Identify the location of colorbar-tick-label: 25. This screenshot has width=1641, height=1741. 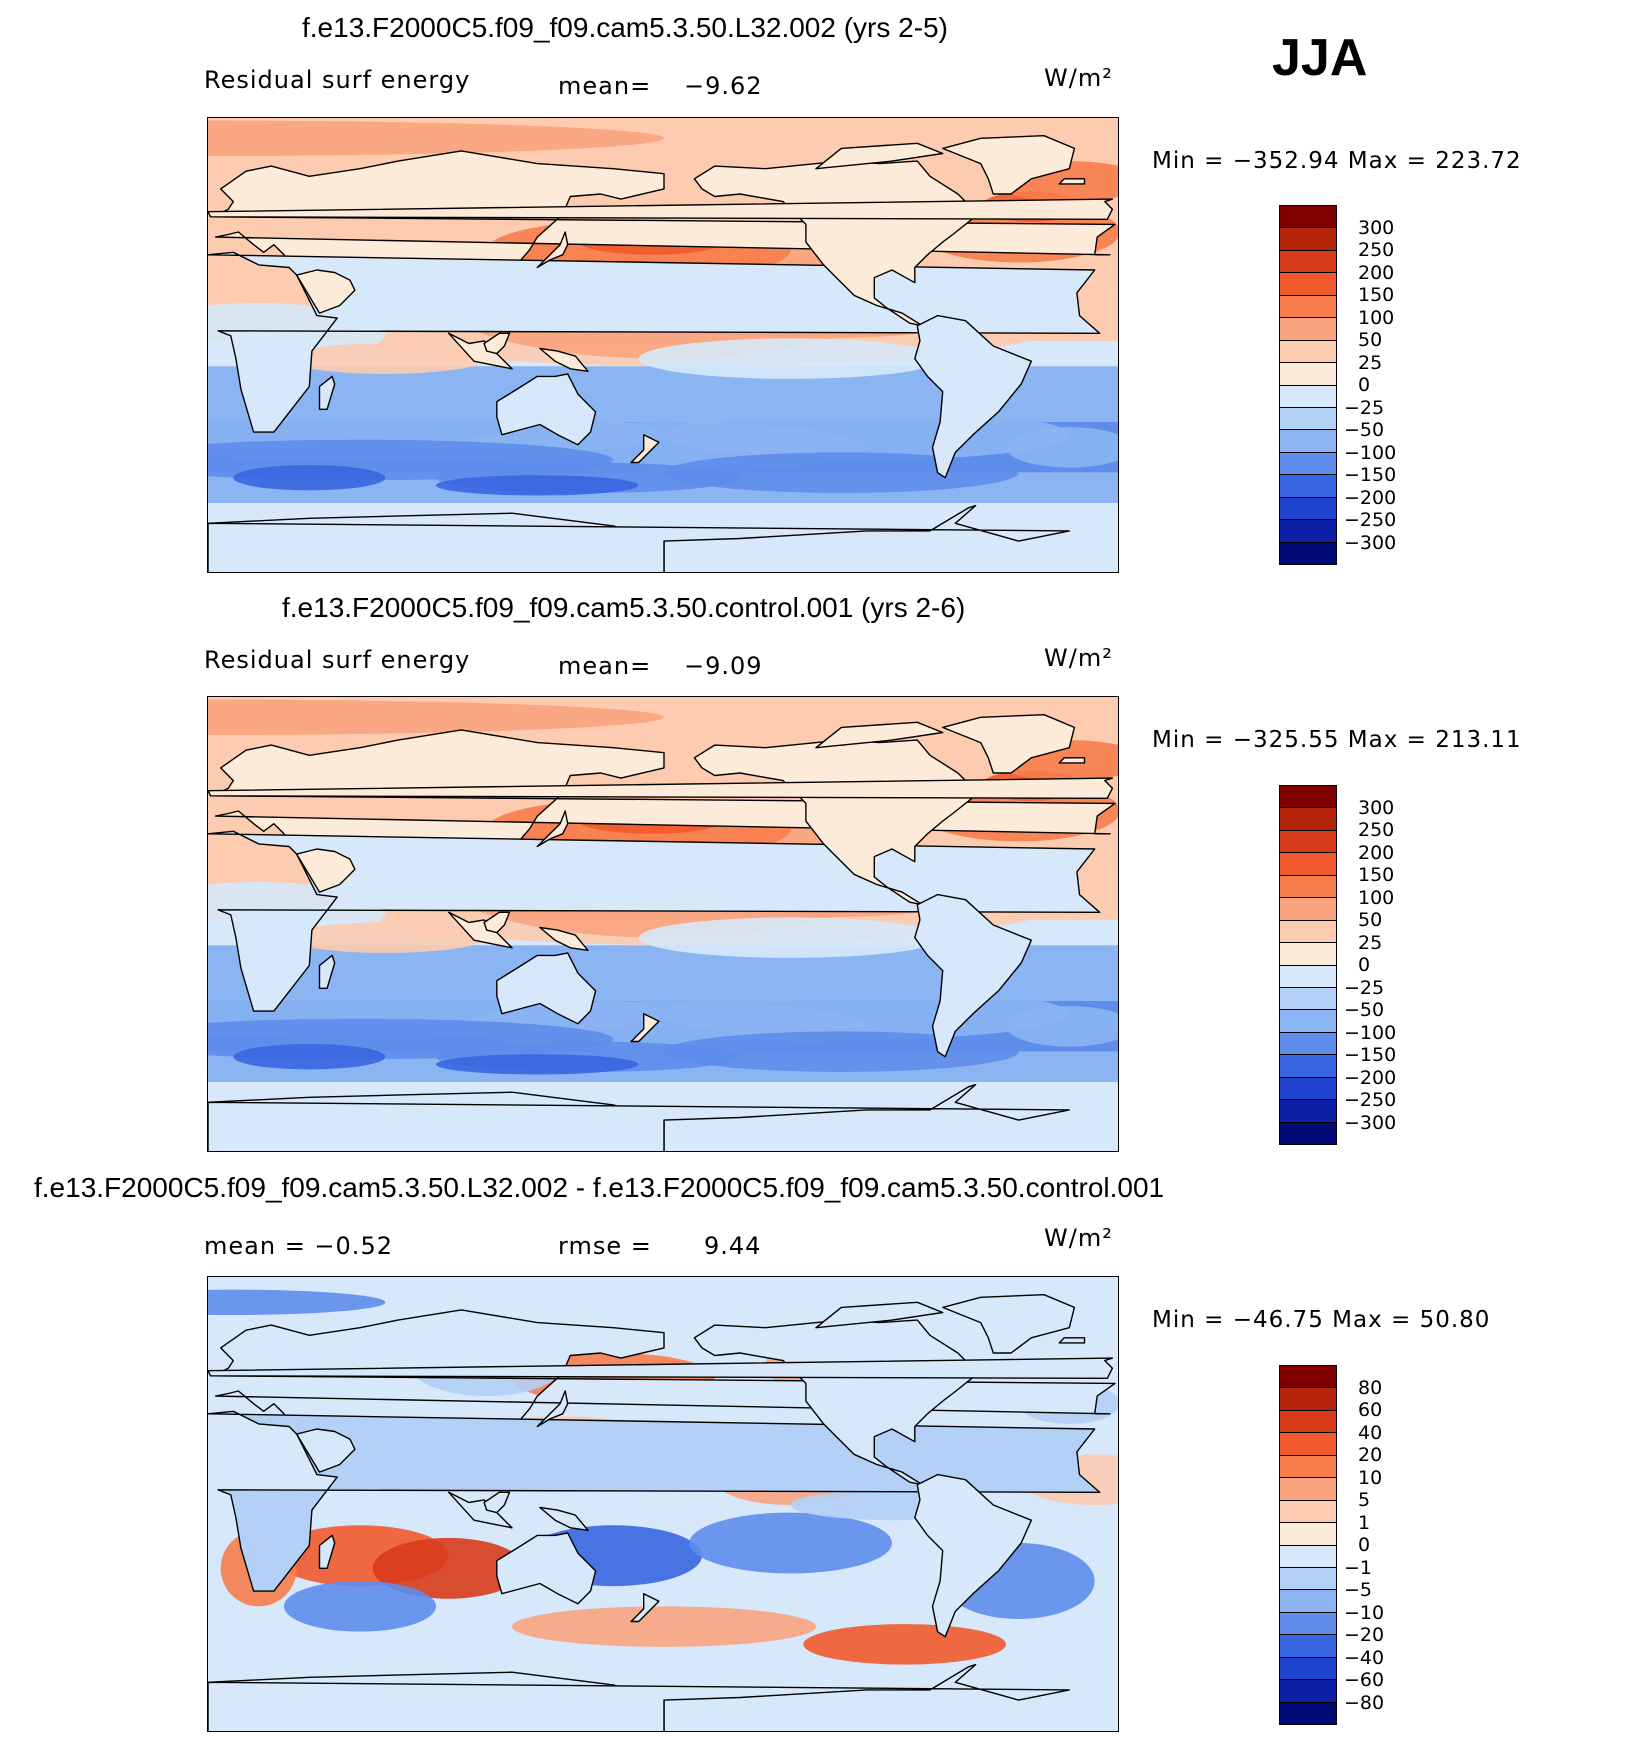
(1370, 942).